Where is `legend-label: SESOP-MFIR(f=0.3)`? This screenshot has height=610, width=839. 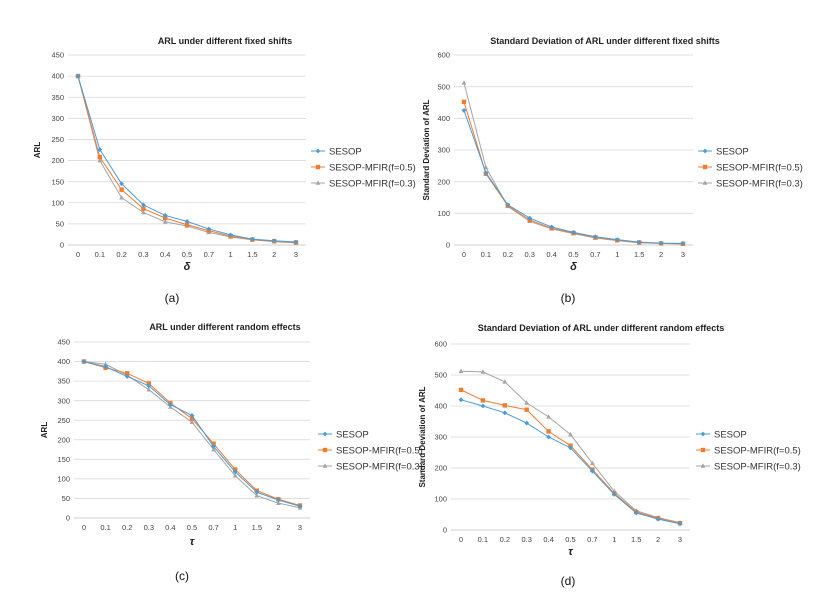
legend-label: SESOP-MFIR(f=0.3) is located at coordinates (757, 467).